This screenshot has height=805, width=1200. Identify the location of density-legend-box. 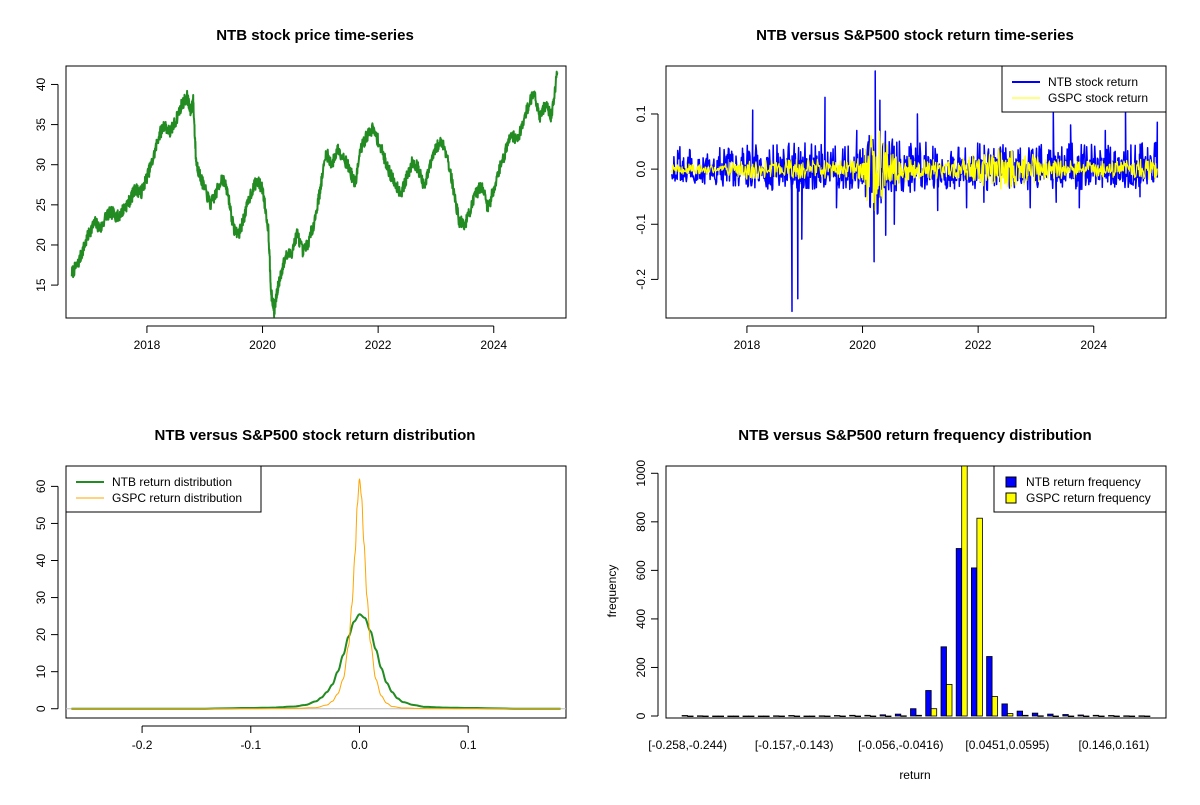
(163, 489).